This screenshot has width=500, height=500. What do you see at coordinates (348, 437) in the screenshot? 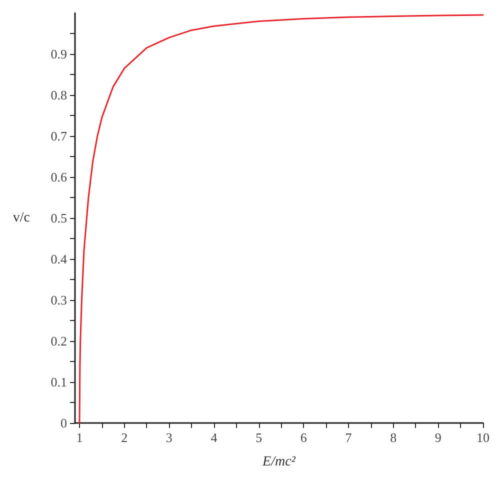
I see `x-tick-label: 7` at bounding box center [348, 437].